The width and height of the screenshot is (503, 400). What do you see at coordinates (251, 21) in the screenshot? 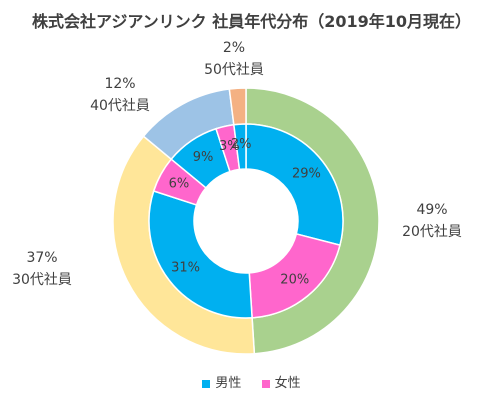
I see `chart-title: 株式会社アジアンリンク 社員年代分布（2019年10月現在）` at bounding box center [251, 21].